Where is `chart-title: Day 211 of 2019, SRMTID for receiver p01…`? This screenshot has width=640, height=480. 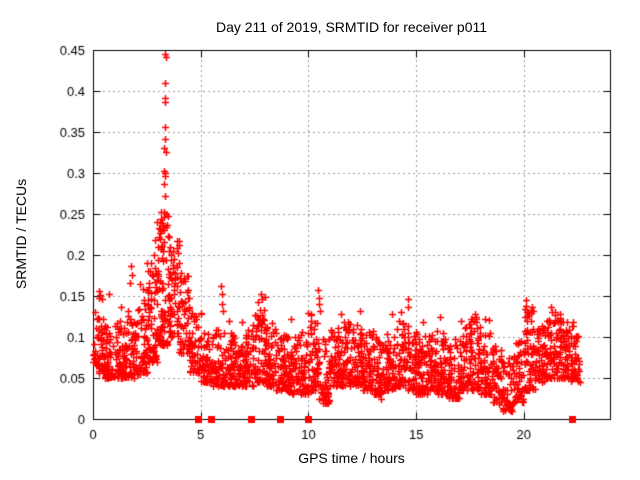
chart-title: Day 211 of 2019, SRMTID for receiver p01… is located at coordinates (351, 27).